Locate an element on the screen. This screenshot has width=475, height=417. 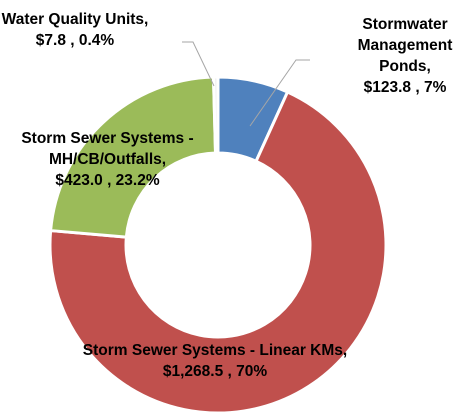
value-label: $423.0 , 23.2% is located at coordinates (107, 180).